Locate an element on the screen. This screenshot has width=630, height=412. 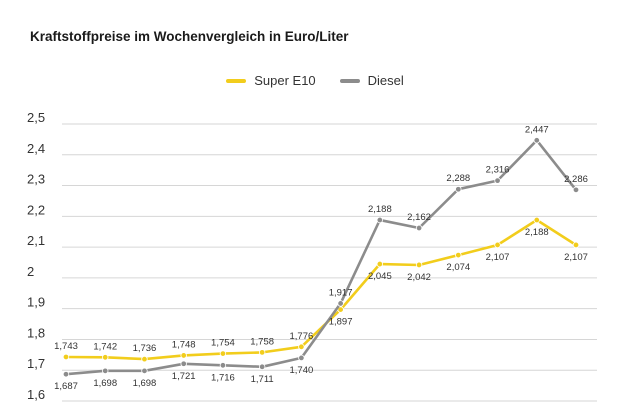
y-tick-label: 2,3 is located at coordinates (36, 179).